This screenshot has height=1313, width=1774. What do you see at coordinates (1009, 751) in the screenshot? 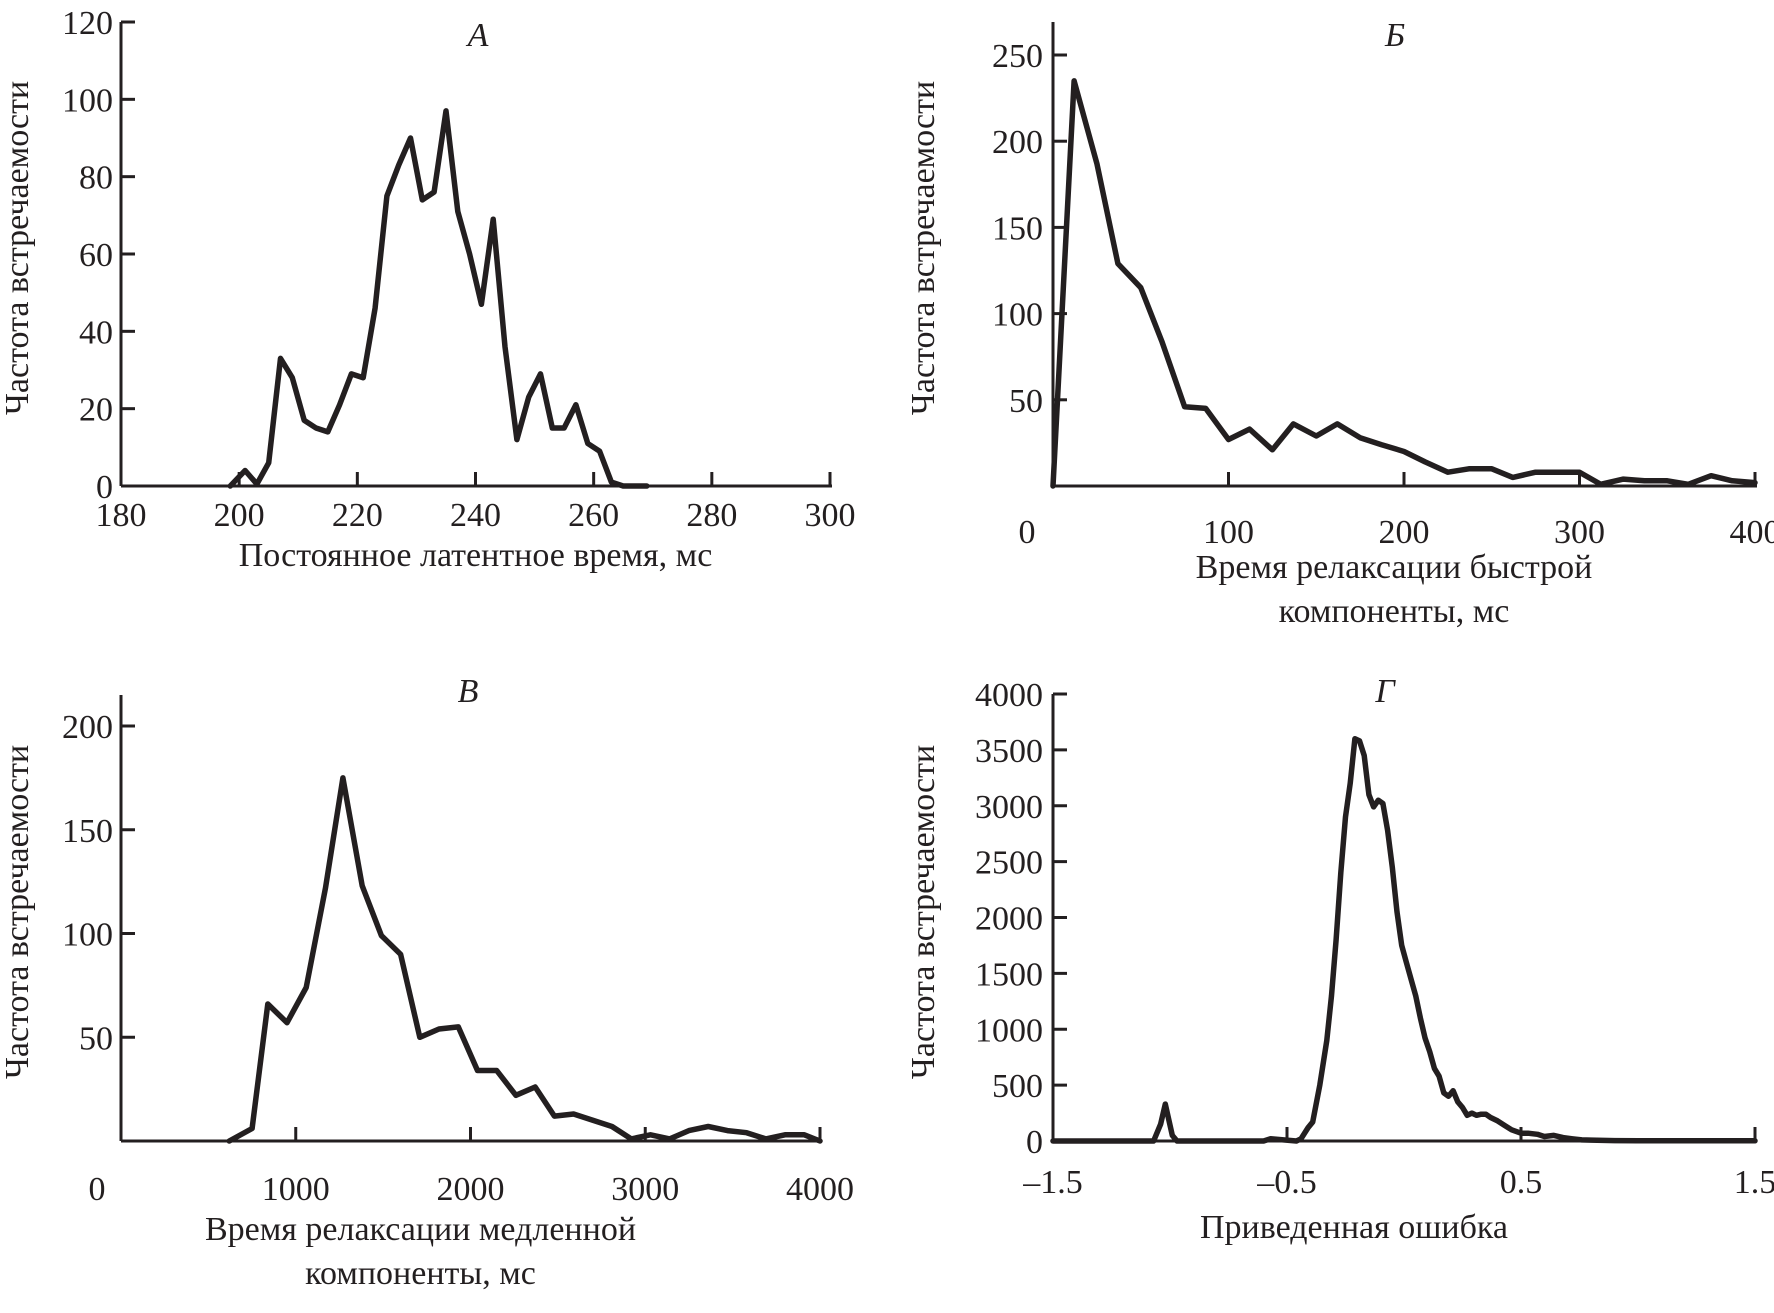
I see `y-tick-label: 3500` at bounding box center [1009, 751].